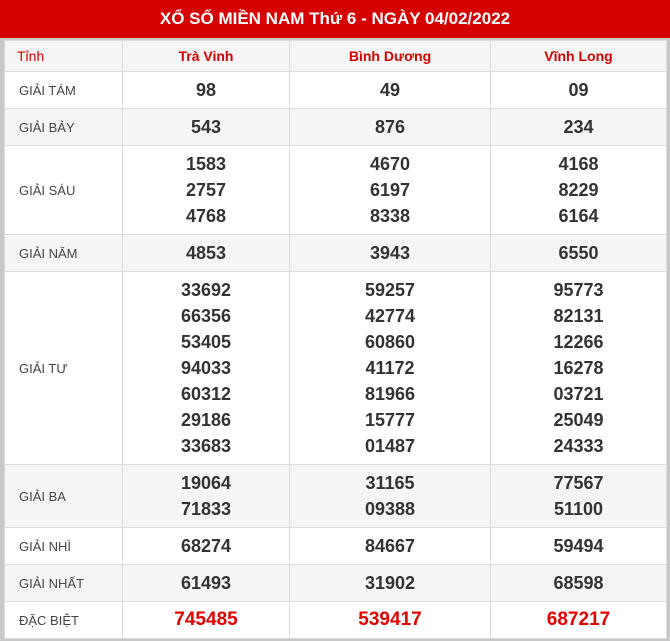  Describe the element at coordinates (206, 509) in the screenshot. I see `prize-number: 71833` at that location.